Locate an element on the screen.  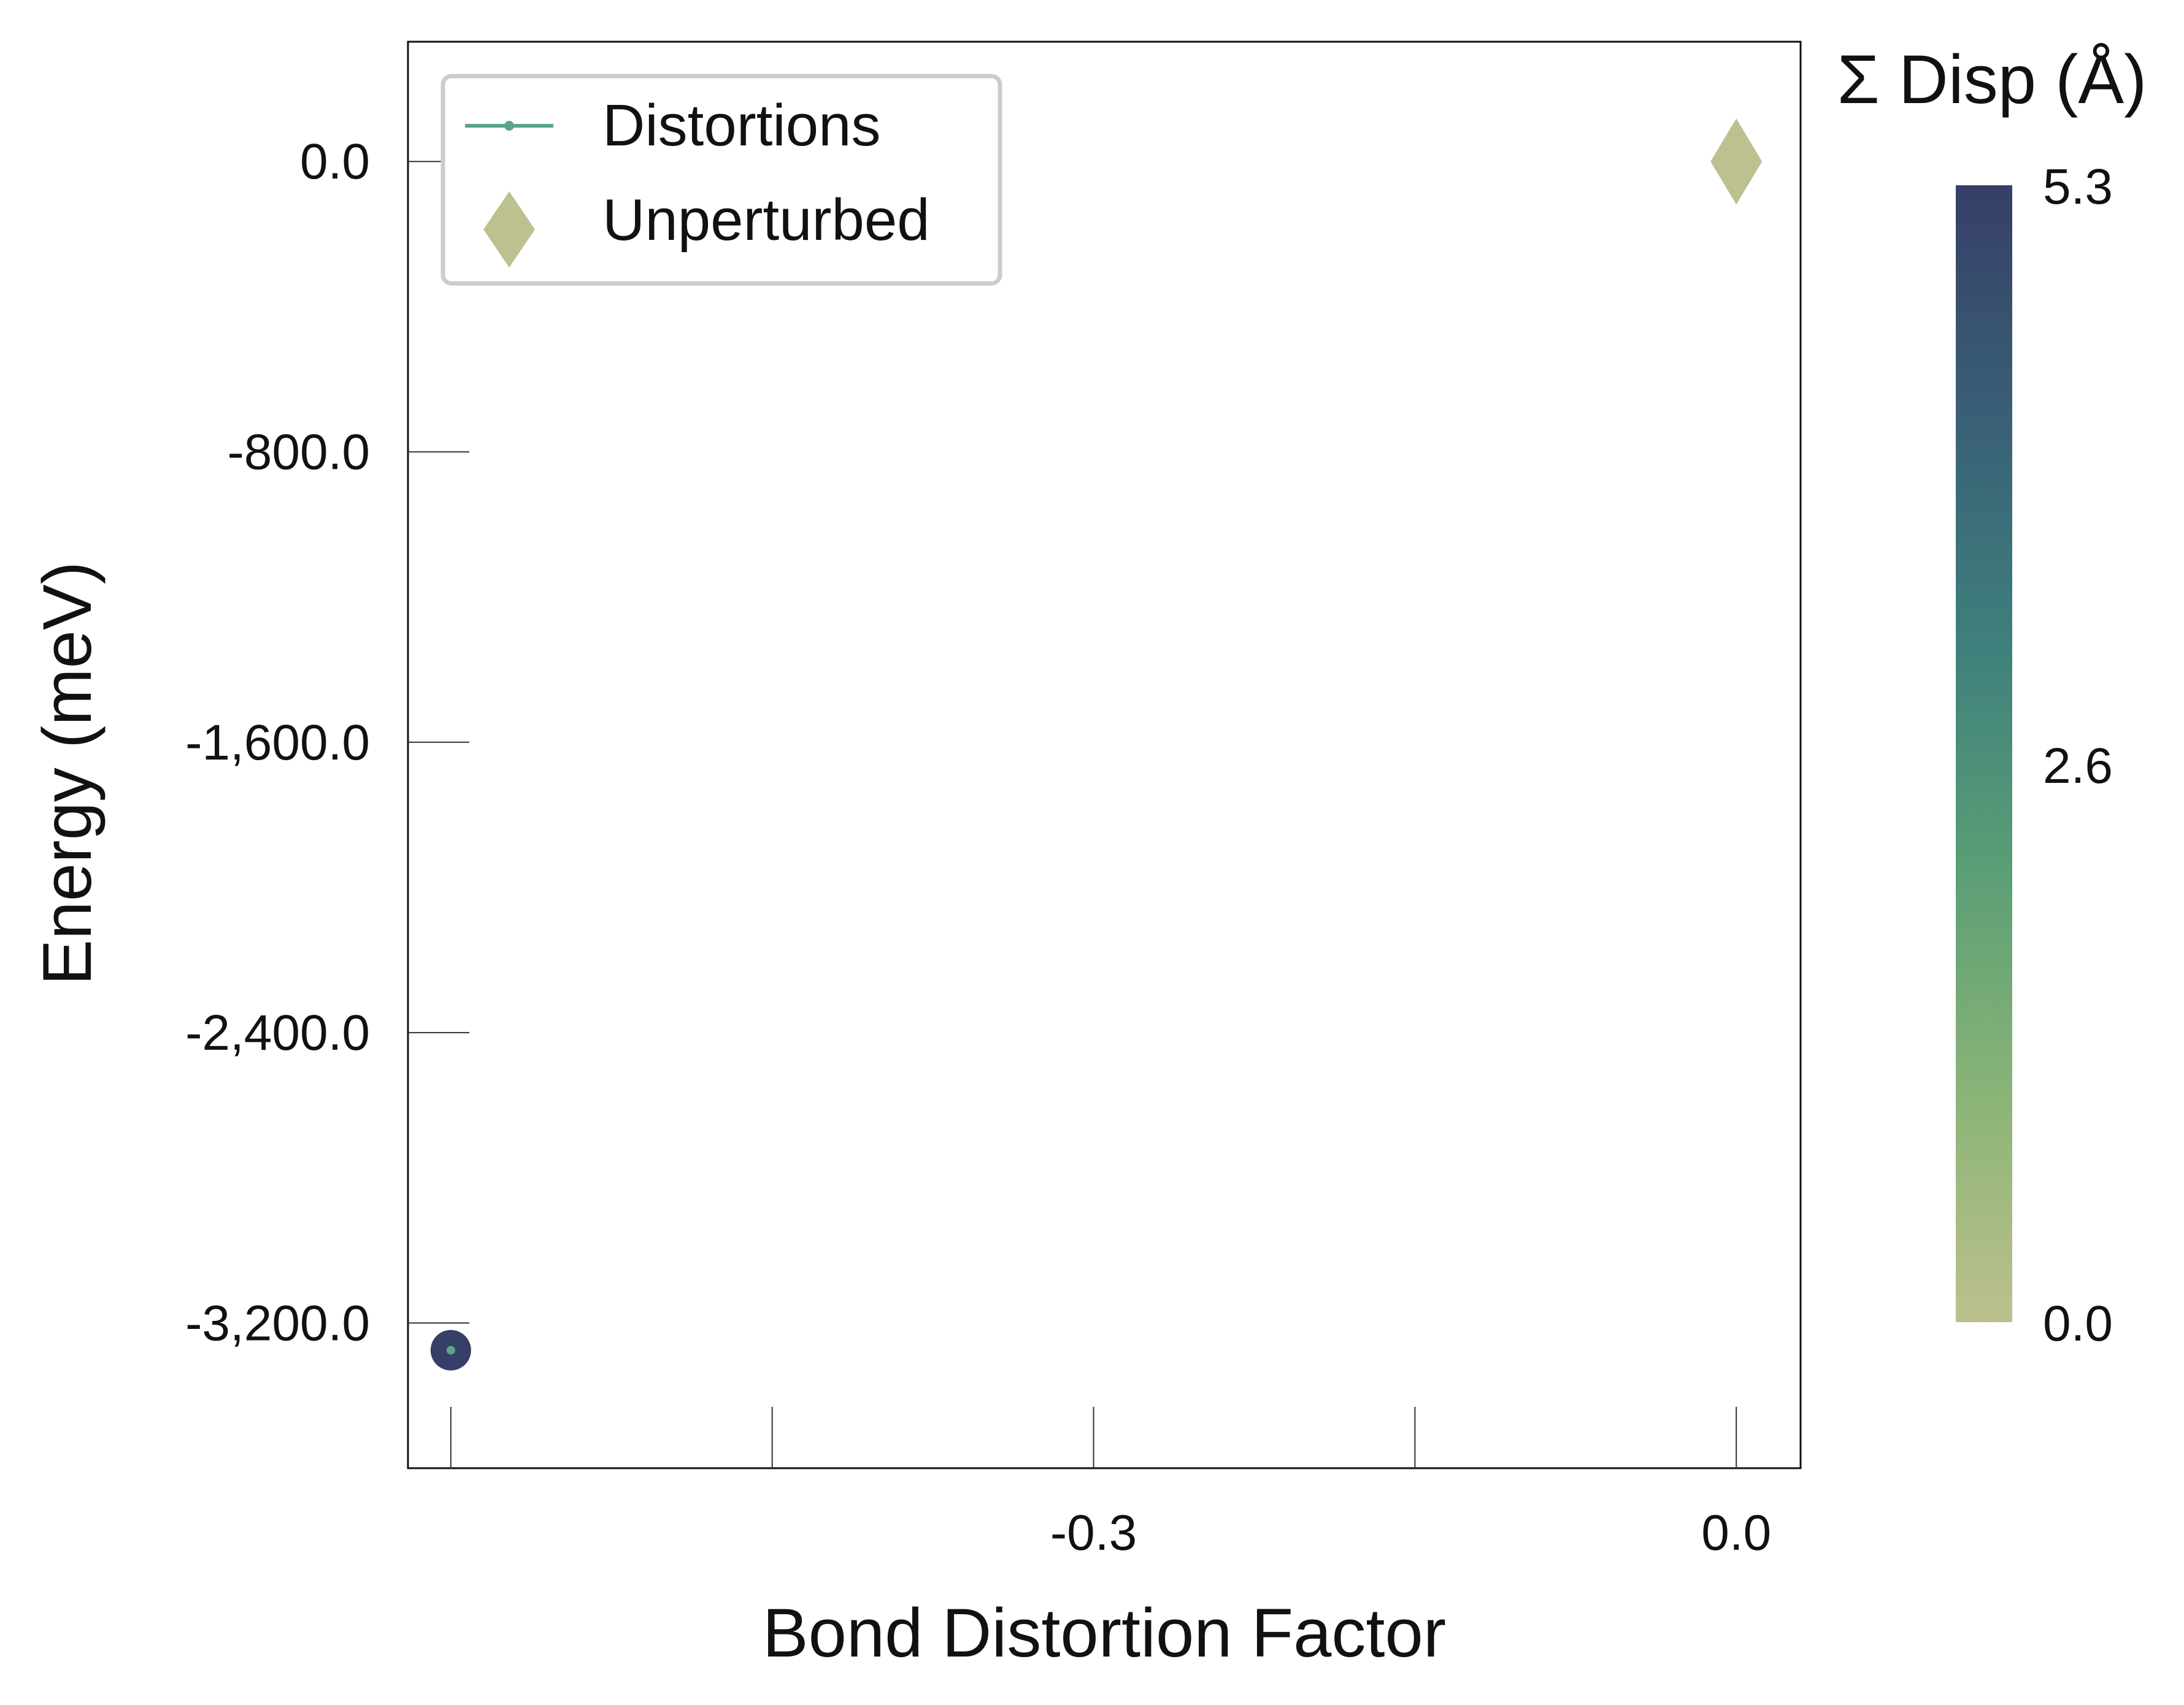
colorbar-tick-label: 5.3 is located at coordinates (2078, 187).